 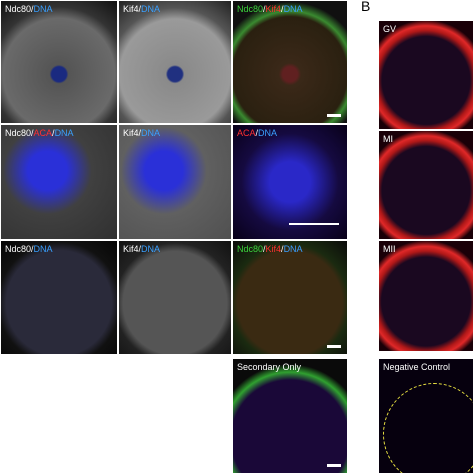 I want to click on panel-label: Negative Control, so click(x=416, y=367).